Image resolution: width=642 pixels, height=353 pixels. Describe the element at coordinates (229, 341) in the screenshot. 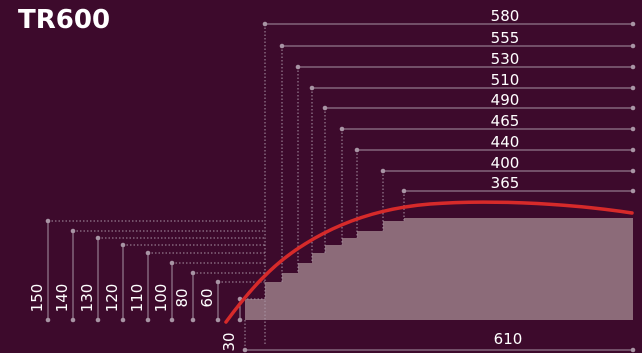

I see `height-label: 30` at that location.